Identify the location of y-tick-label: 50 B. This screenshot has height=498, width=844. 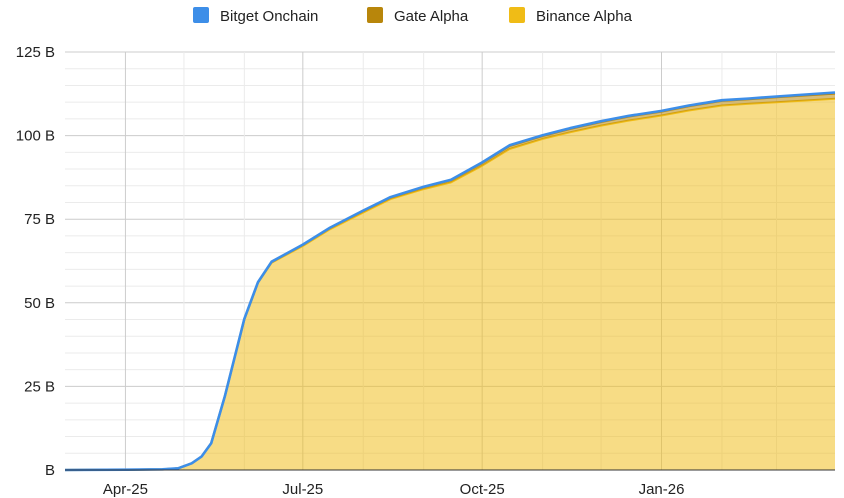
(39, 303).